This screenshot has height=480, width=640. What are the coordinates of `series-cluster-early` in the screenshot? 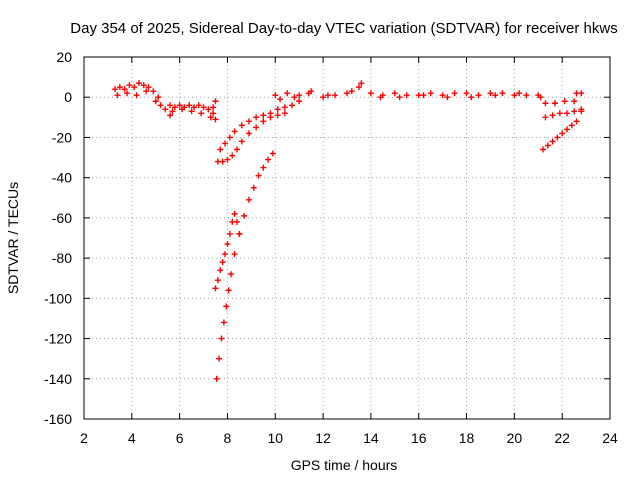 It's located at (143, 99).